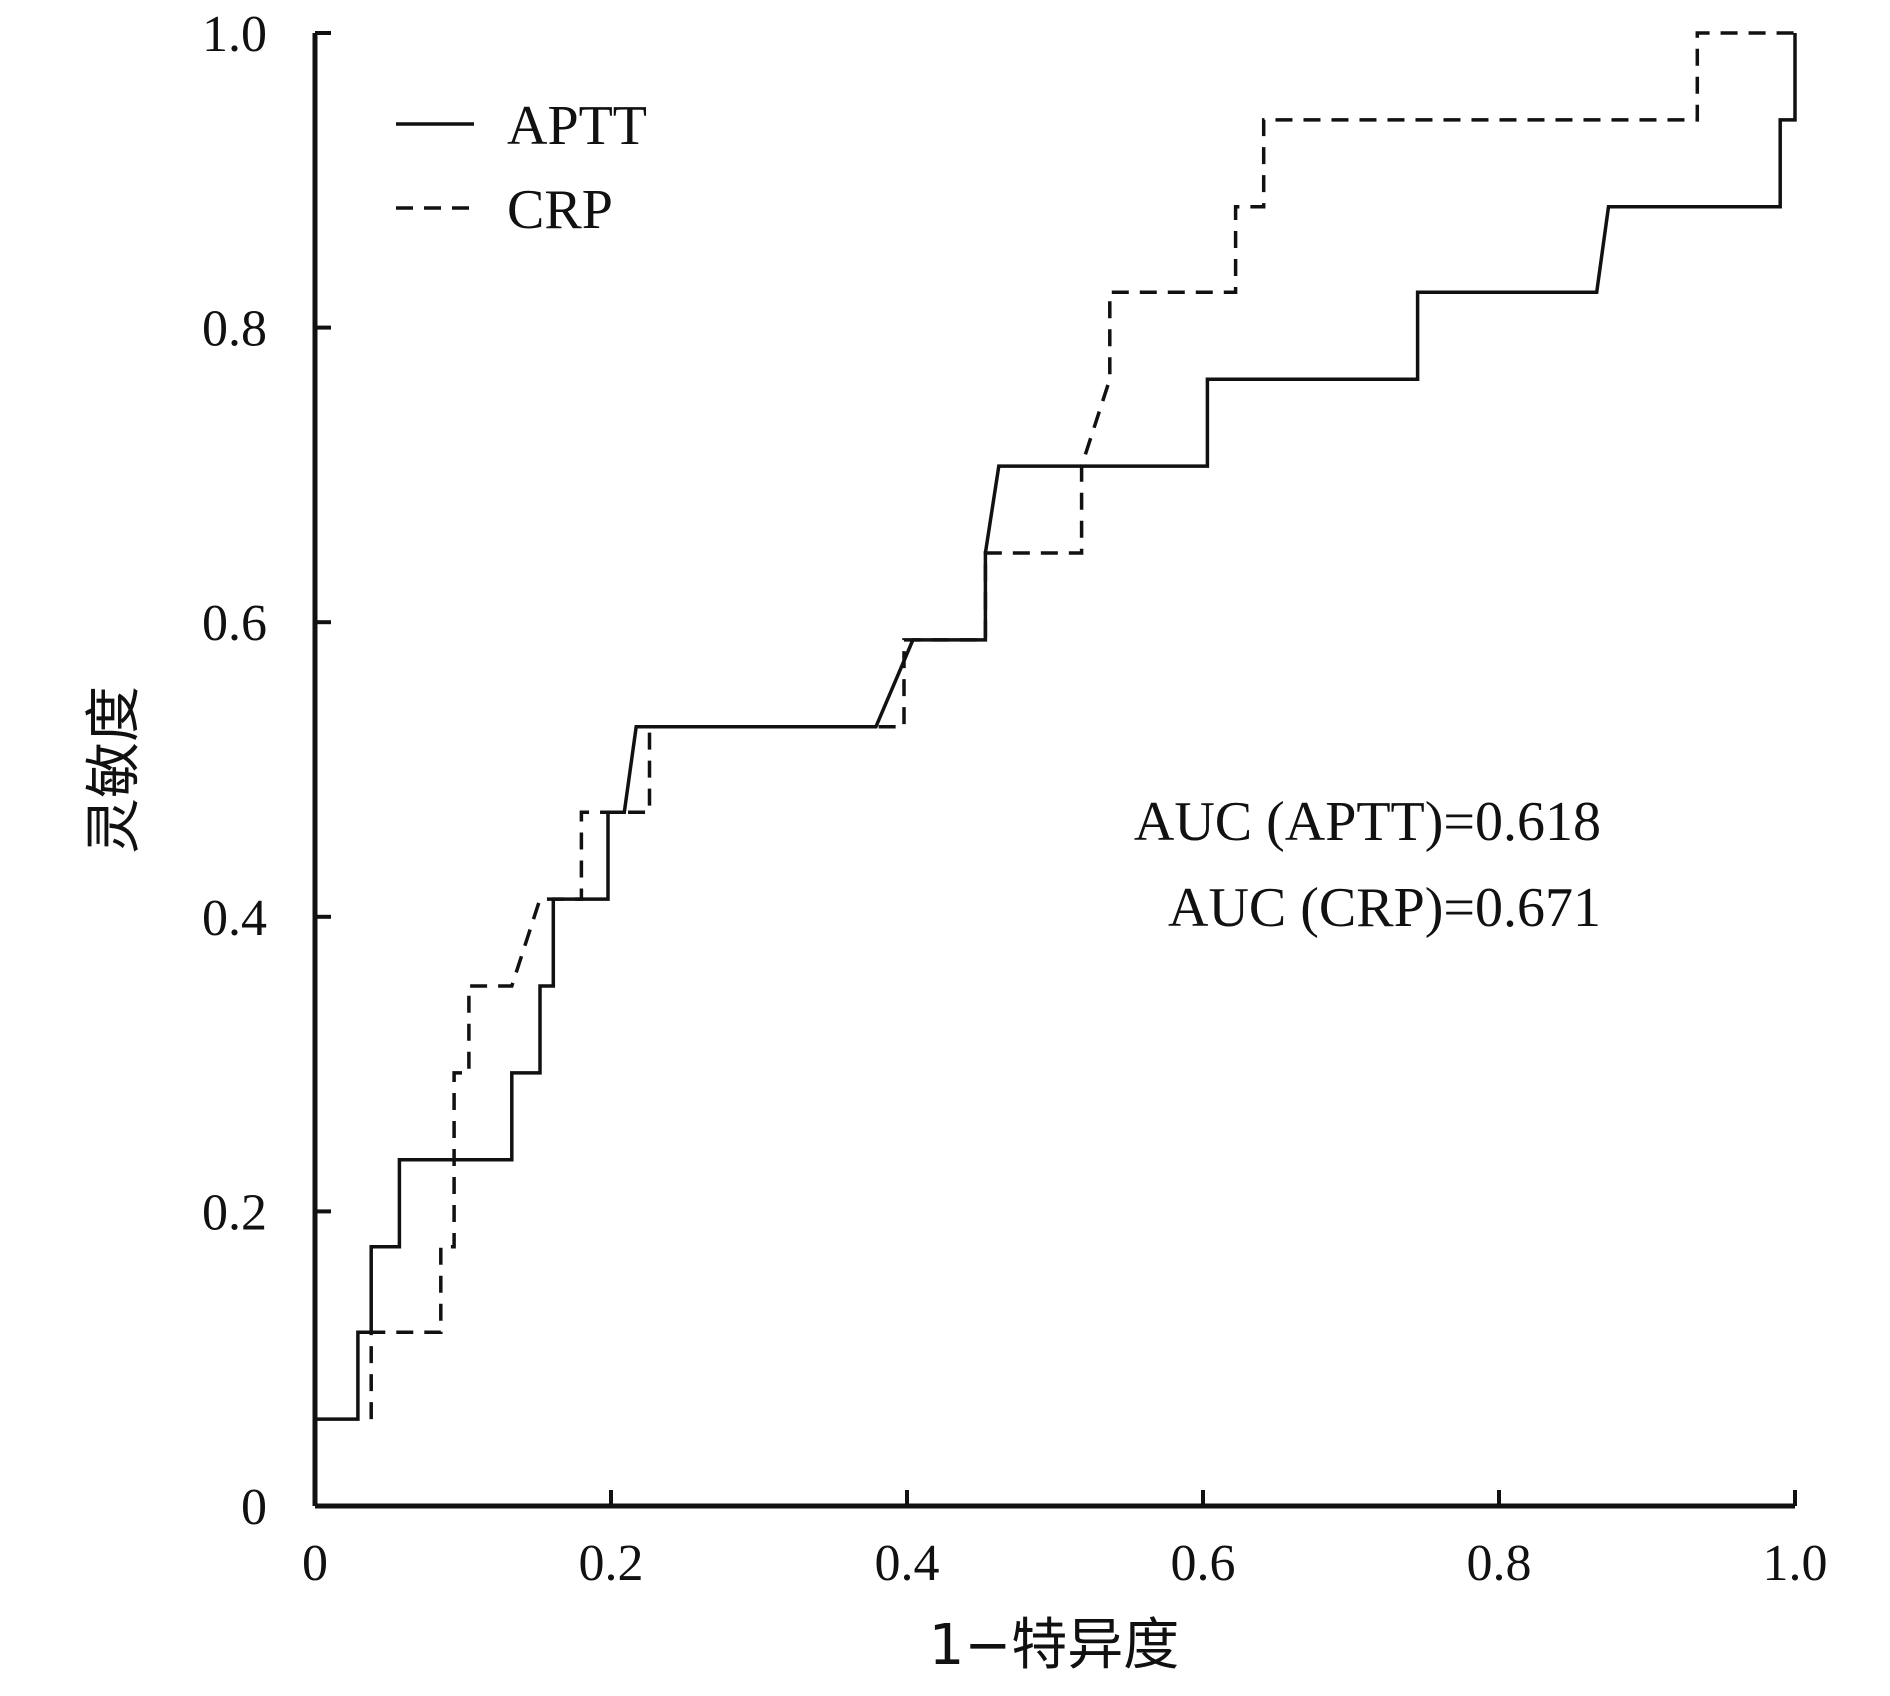  What do you see at coordinates (1795, 1563) in the screenshot?
I see `x-tick-label: 1.0` at bounding box center [1795, 1563].